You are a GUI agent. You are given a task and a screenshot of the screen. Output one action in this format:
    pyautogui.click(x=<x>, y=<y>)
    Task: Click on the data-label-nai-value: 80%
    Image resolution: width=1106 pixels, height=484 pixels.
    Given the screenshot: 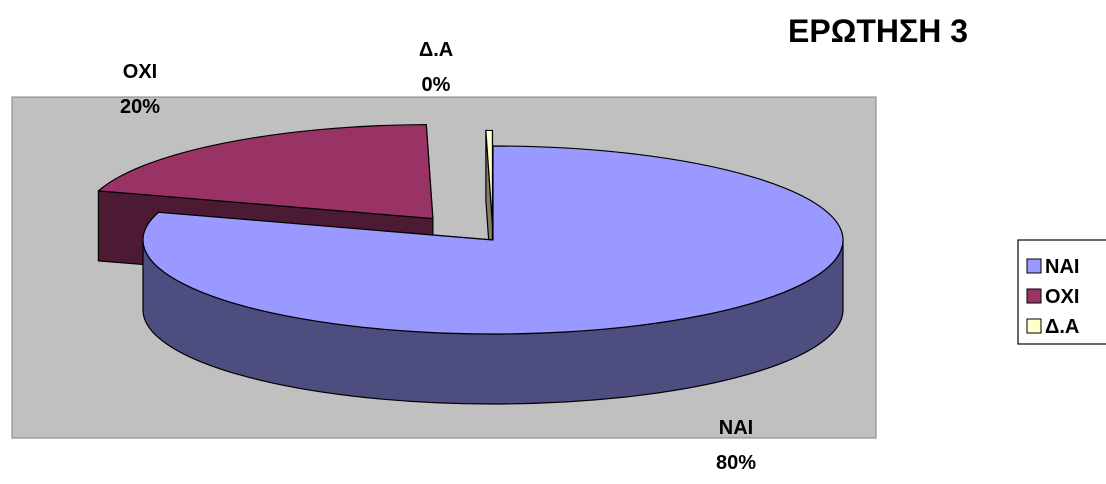 What is the action you would take?
    pyautogui.click(x=736, y=463)
    